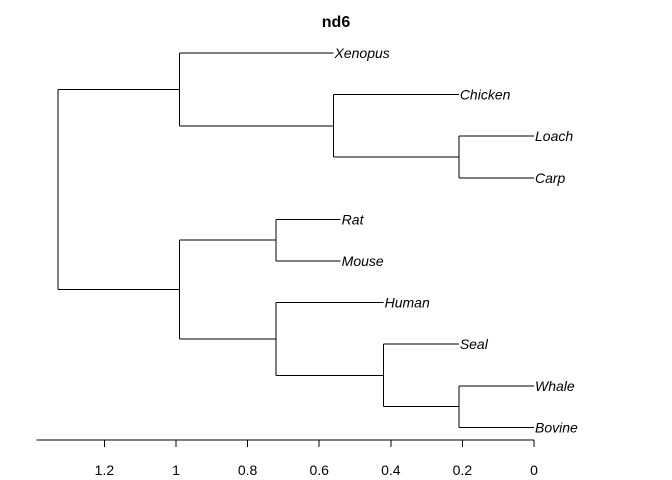 This screenshot has width=672, height=480. What do you see at coordinates (248, 470) in the screenshot?
I see `x-tick-label: 0.8` at bounding box center [248, 470].